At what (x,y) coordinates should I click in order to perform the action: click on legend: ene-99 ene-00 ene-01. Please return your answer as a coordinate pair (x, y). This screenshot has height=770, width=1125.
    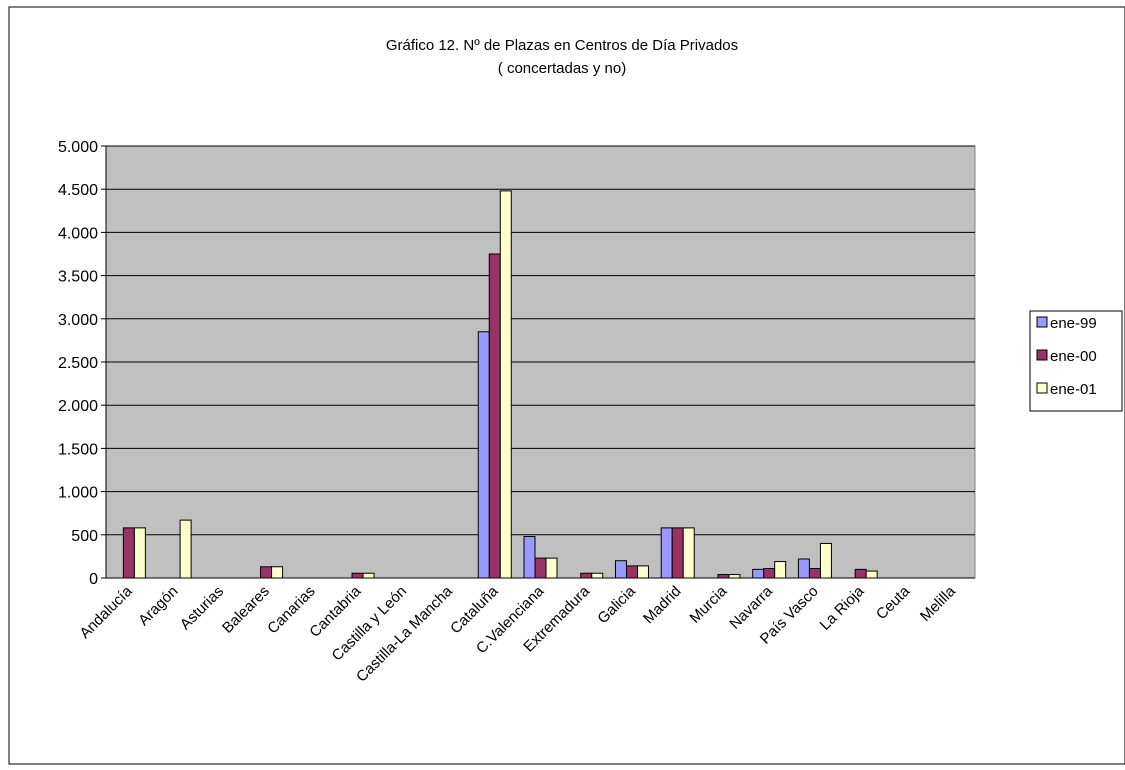
    Looking at the image, I should click on (1076, 361).